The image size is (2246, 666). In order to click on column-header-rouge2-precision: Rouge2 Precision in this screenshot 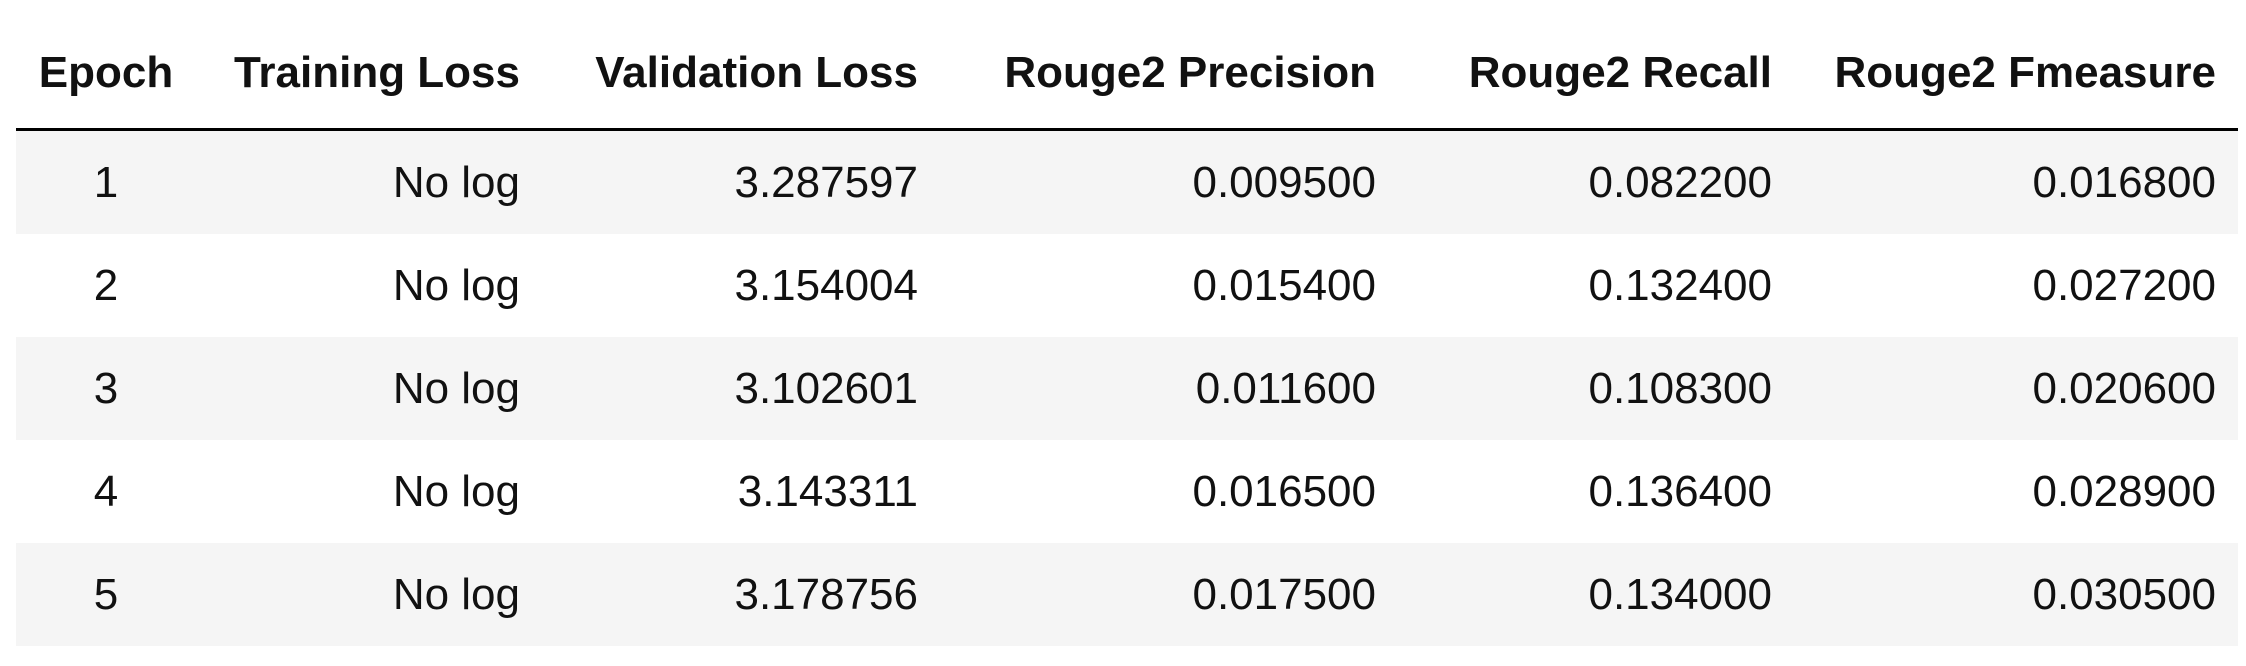, I will do `click(1169, 74)`.